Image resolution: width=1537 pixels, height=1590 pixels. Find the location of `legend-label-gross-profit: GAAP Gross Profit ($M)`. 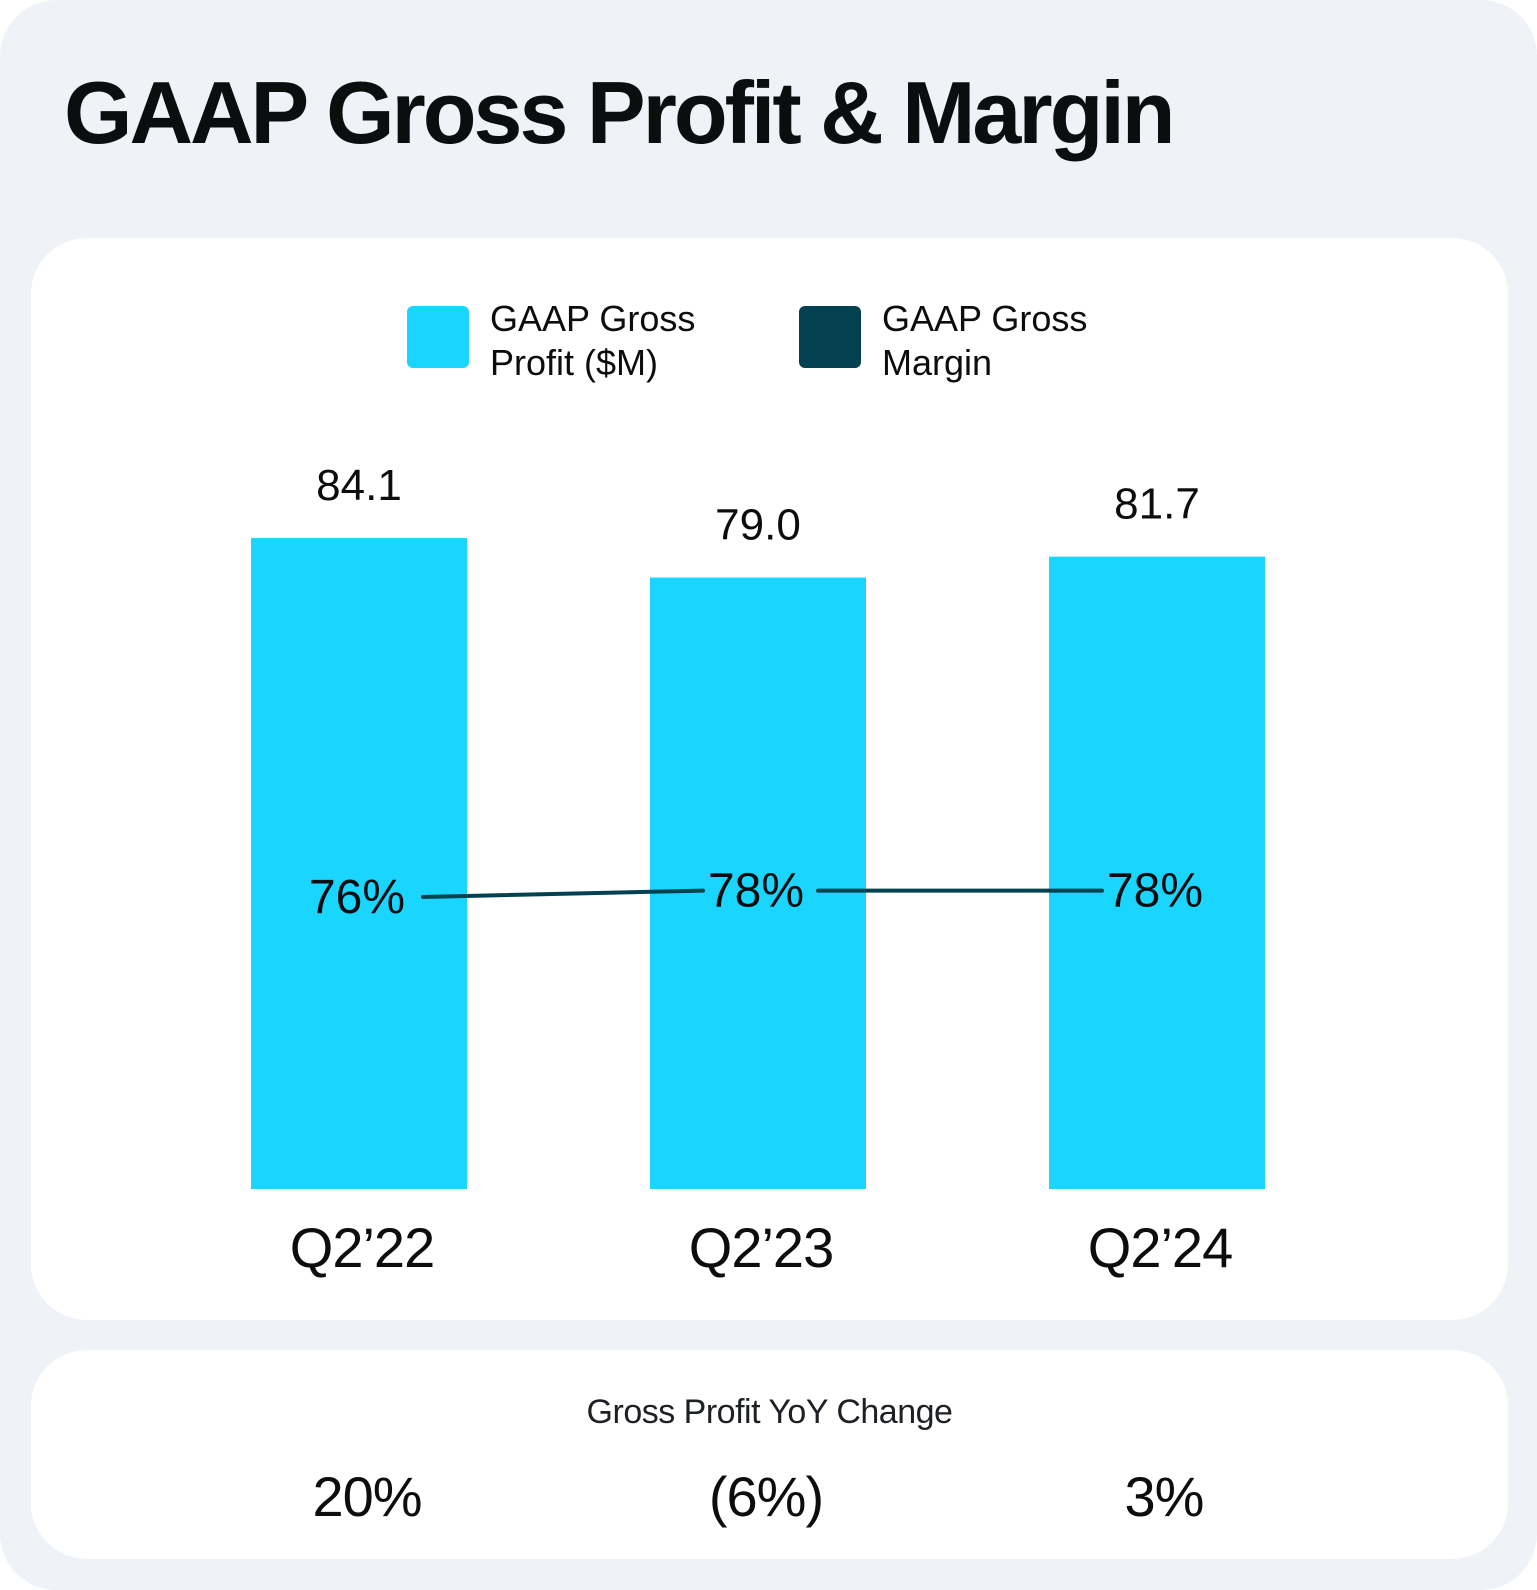

legend-label-gross-profit: GAAP Gross Profit ($M) is located at coordinates (593, 340).